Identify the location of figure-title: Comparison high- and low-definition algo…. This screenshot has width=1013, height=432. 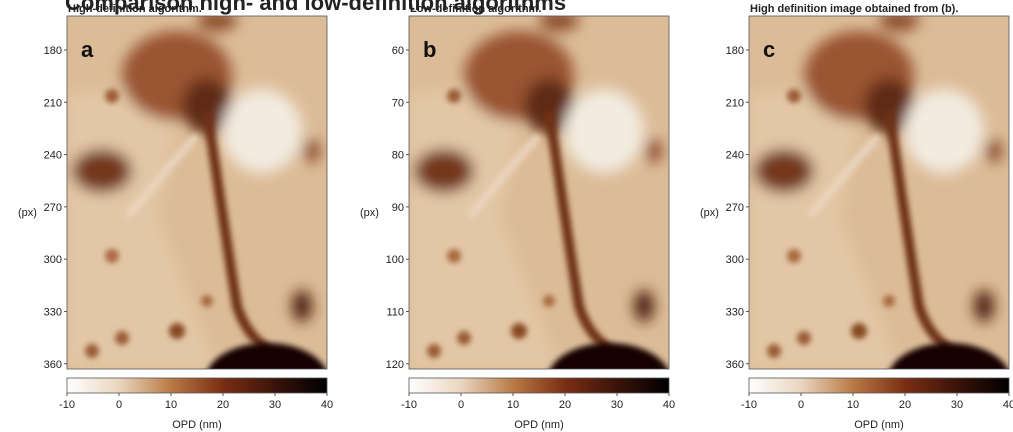
(315, 7).